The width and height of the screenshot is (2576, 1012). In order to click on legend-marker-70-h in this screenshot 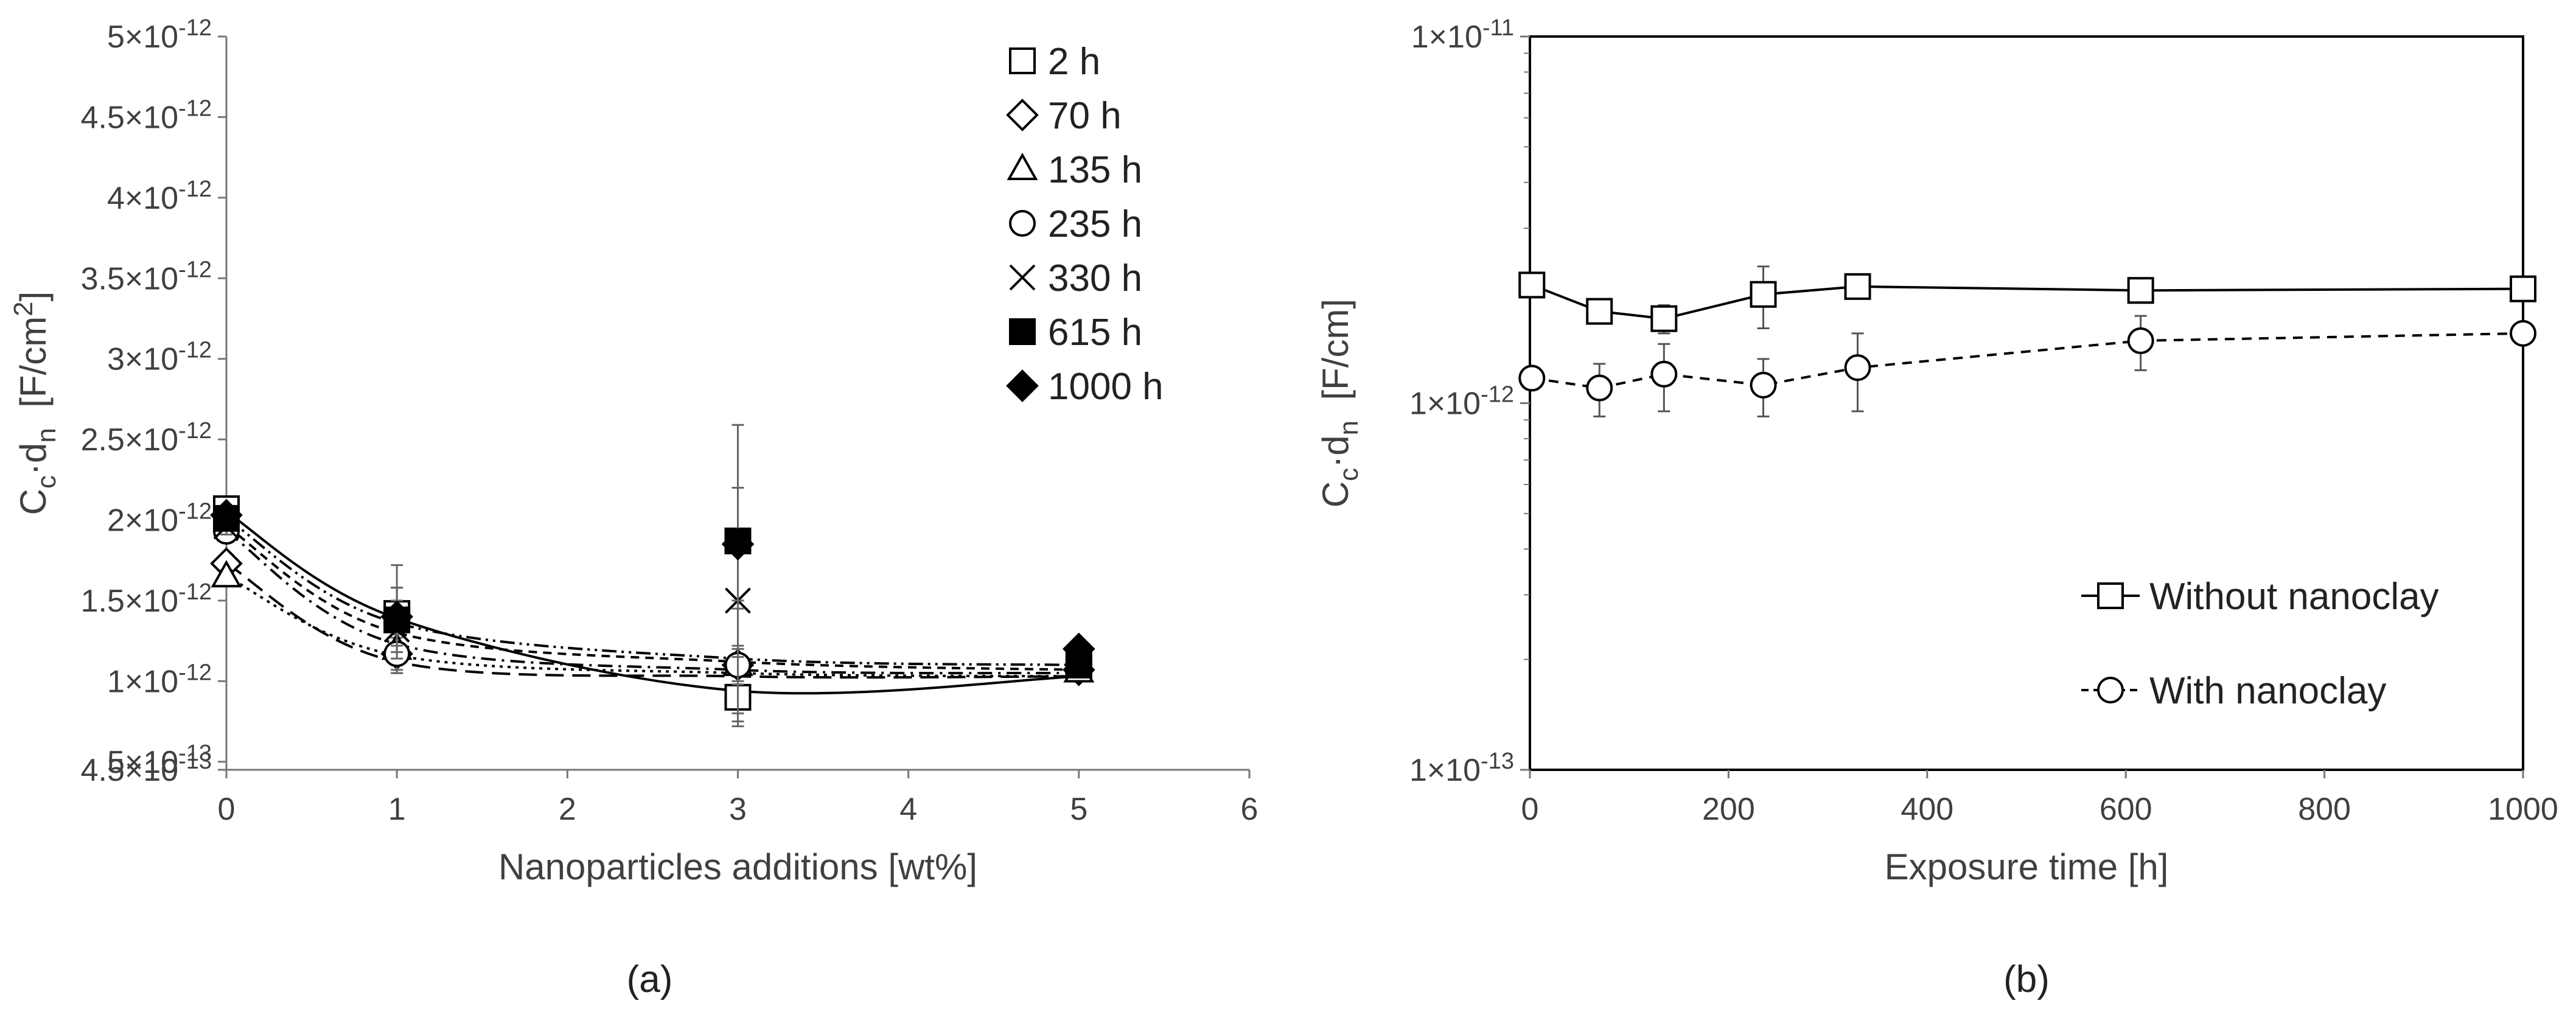, I will do `click(1022, 115)`.